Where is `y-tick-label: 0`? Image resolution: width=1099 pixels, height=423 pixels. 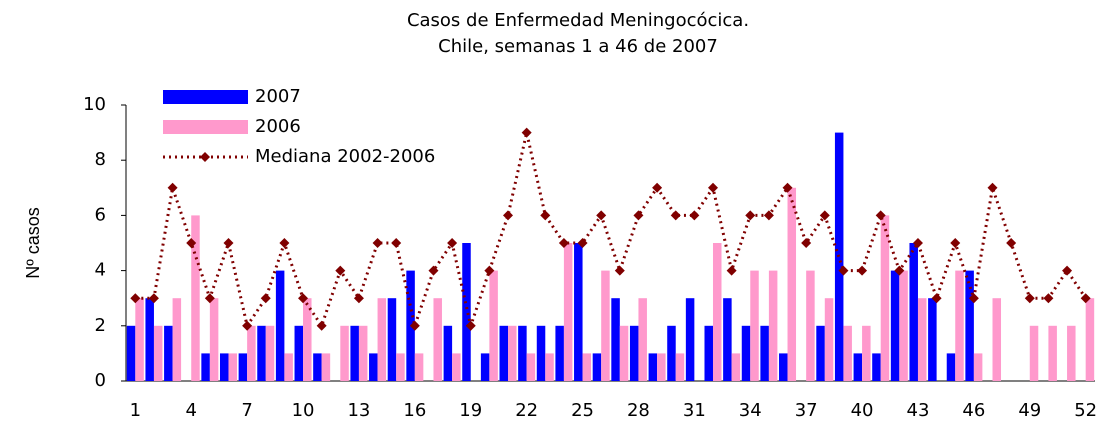 y-tick-label: 0 is located at coordinates (100, 380).